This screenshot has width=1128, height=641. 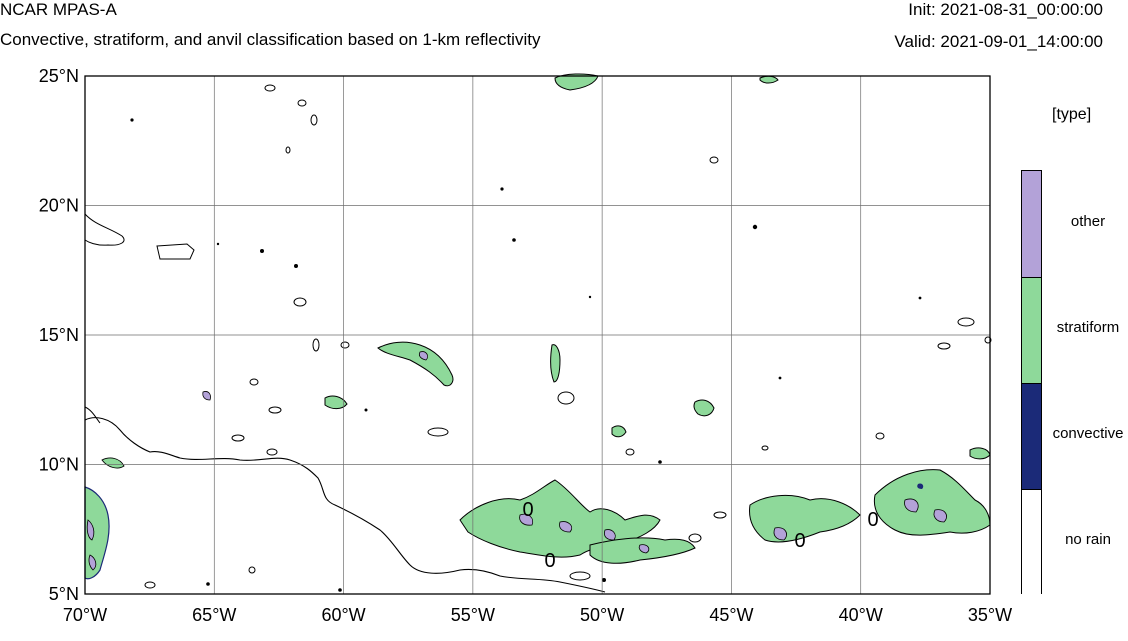 I want to click on latitude-tick-label: 10°N, so click(x=59, y=465).